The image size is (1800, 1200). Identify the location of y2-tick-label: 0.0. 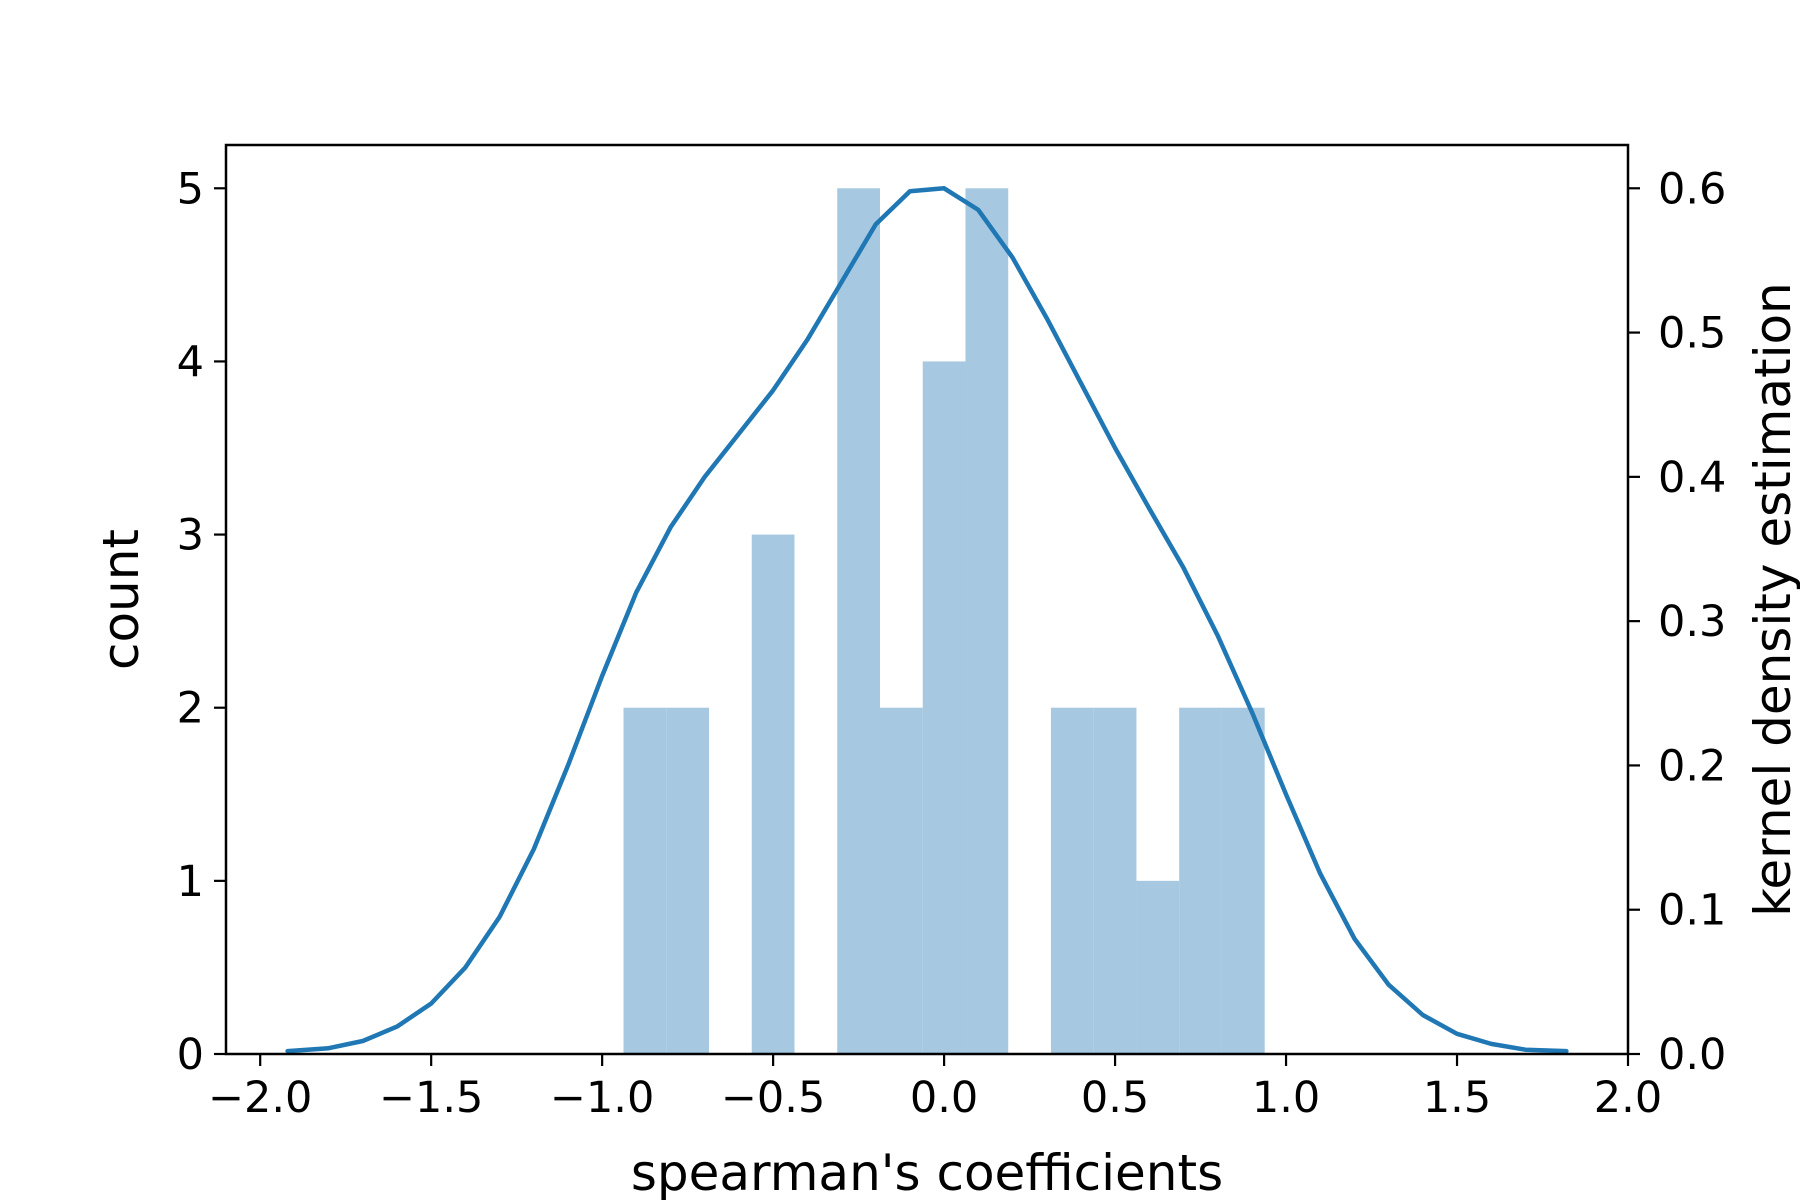
(1692, 1055).